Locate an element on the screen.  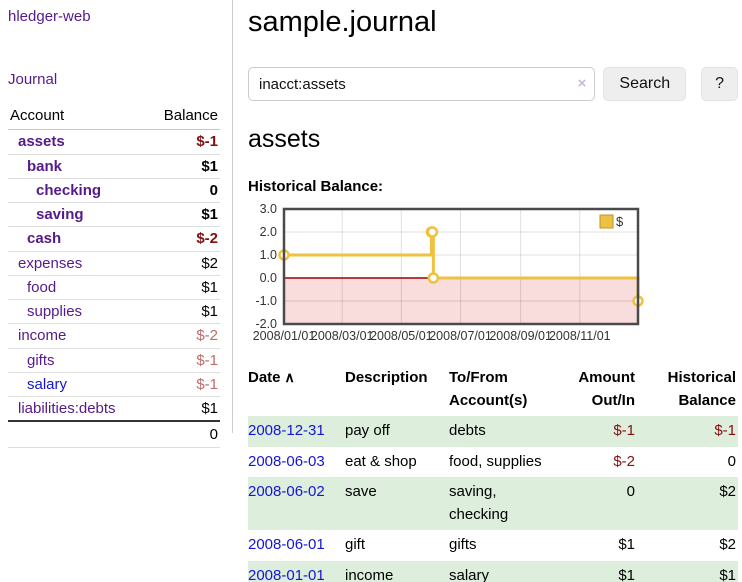
register-header-amount: Amount Out/In is located at coordinates (606, 389).